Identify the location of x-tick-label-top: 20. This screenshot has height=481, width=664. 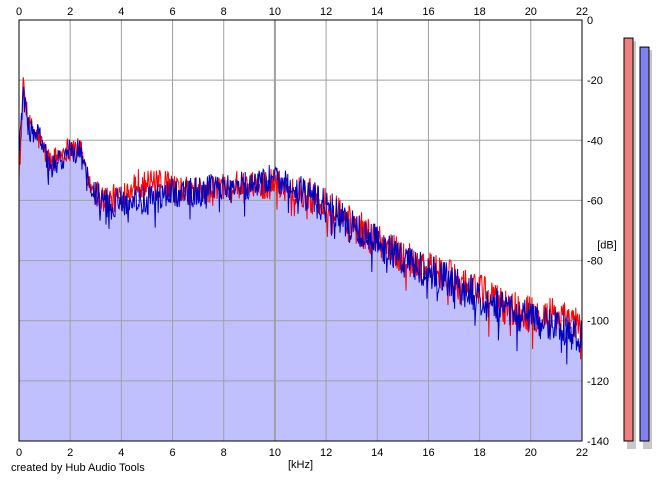
(531, 12).